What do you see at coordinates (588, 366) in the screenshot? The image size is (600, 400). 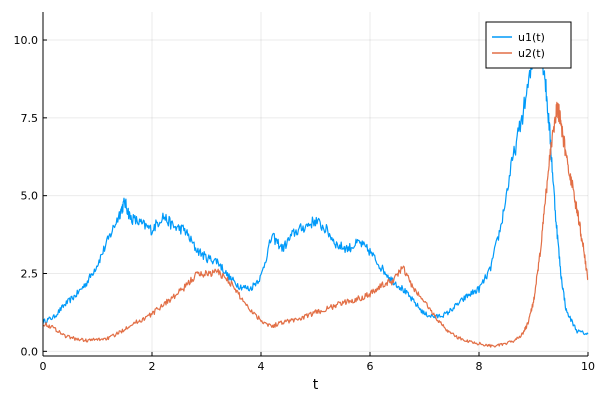 I see `x-tick-label: 10` at bounding box center [588, 366].